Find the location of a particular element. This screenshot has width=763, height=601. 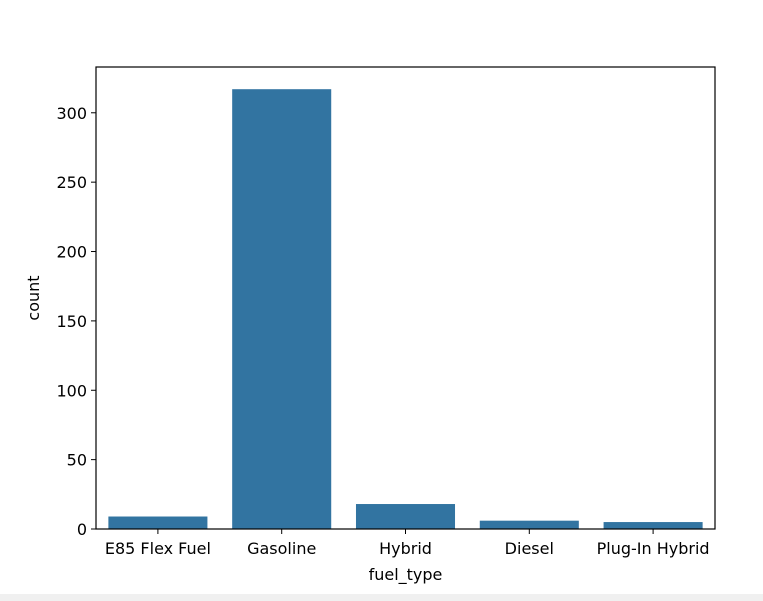

y-axis-label: count is located at coordinates (33, 297).